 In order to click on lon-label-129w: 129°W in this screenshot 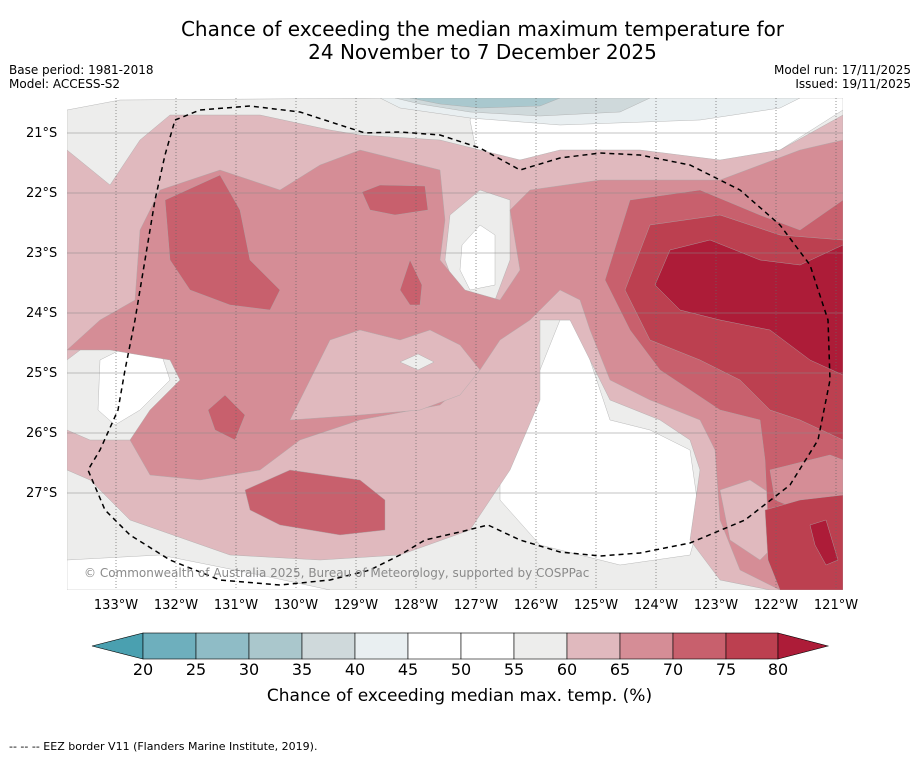, I will do `click(356, 605)`.